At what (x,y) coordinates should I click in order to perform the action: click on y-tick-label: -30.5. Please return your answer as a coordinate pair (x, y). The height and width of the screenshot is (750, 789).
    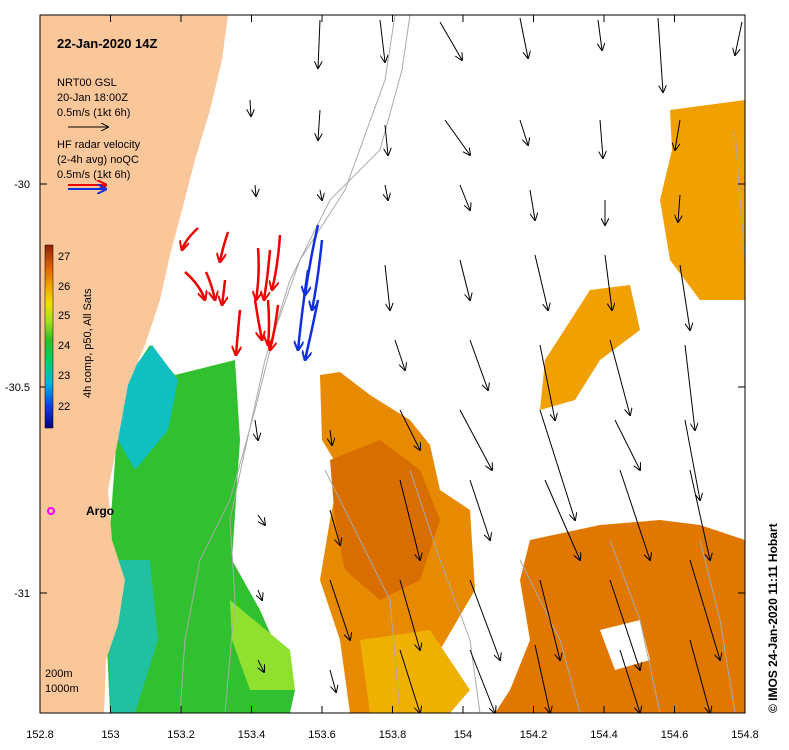
    Looking at the image, I should click on (17, 388).